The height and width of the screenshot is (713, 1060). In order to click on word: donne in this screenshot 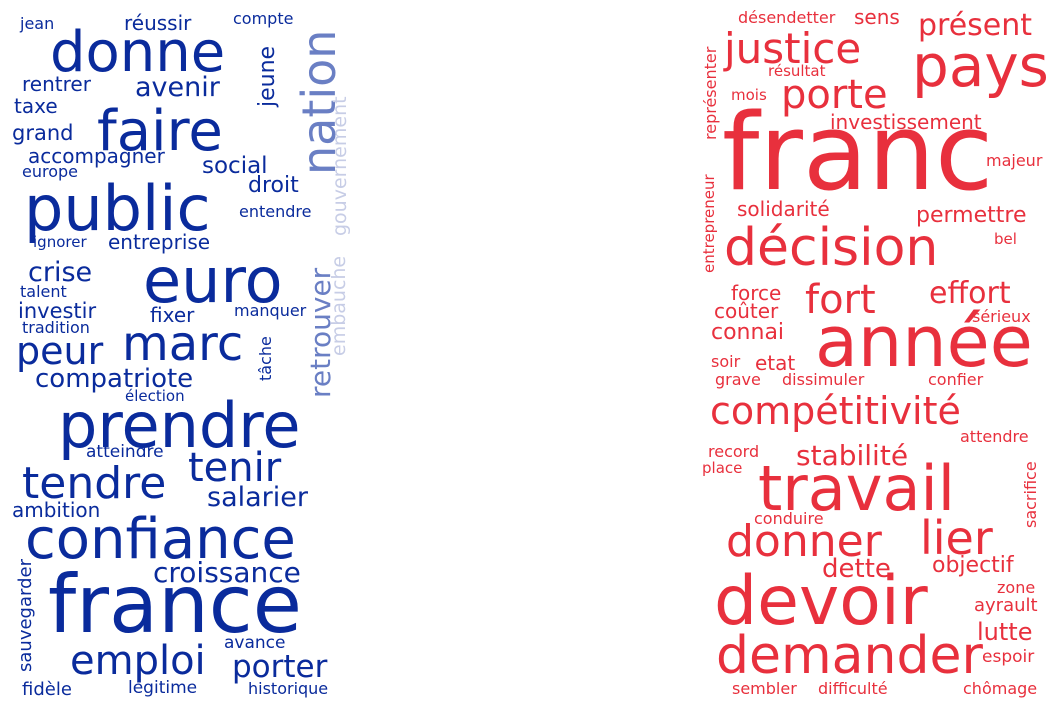, I will do `click(138, 52)`.